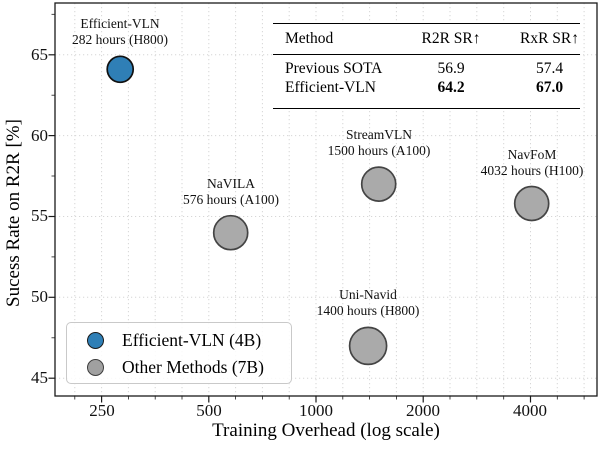  What do you see at coordinates (423, 410) in the screenshot?
I see `x-tick-label: 2000` at bounding box center [423, 410].